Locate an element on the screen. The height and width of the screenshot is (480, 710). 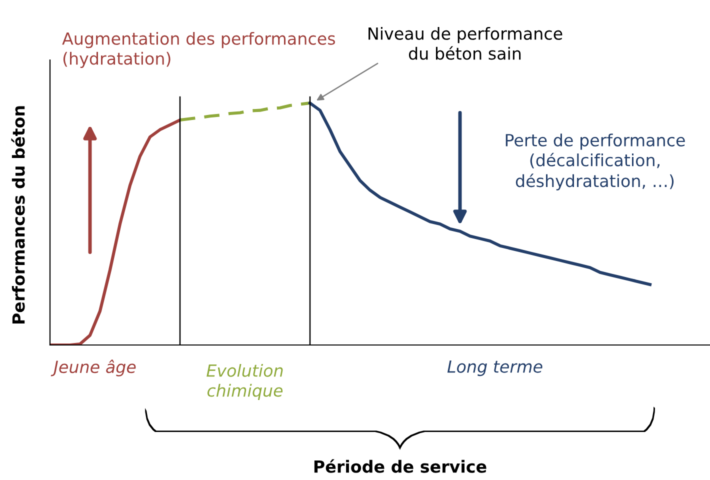
y-axis-title: Performances du béton is located at coordinates (18, 215).